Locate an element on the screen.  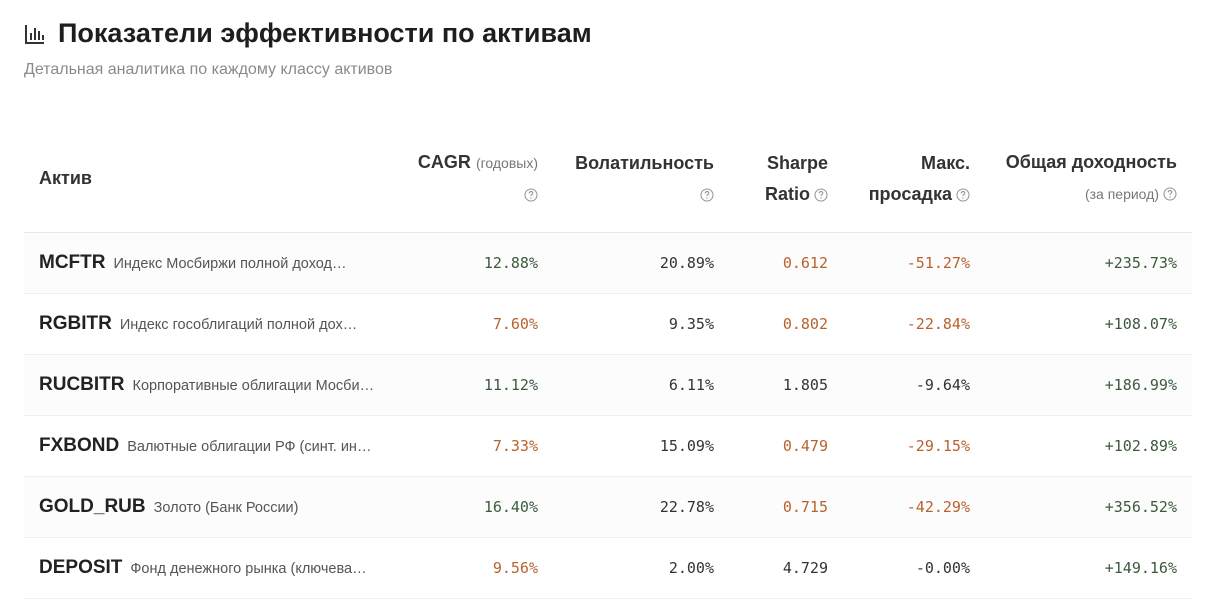
asset-cell: GOLD_RUB Золото (Банк России) is located at coordinates (207, 507).